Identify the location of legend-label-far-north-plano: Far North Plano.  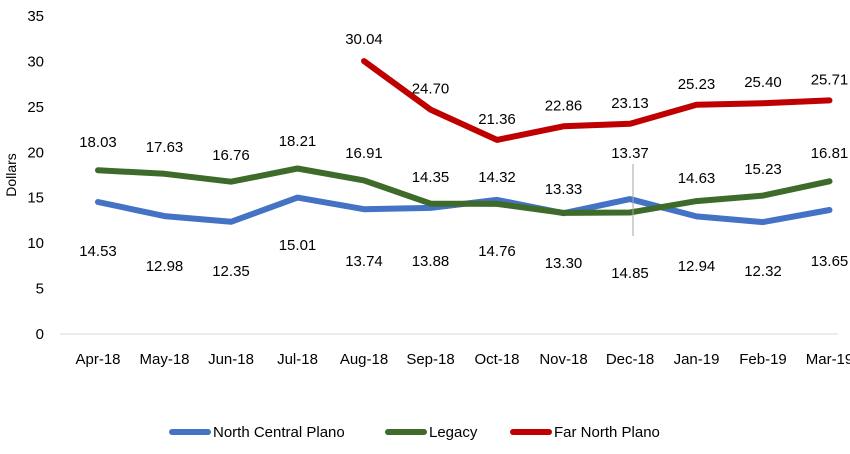
(607, 432).